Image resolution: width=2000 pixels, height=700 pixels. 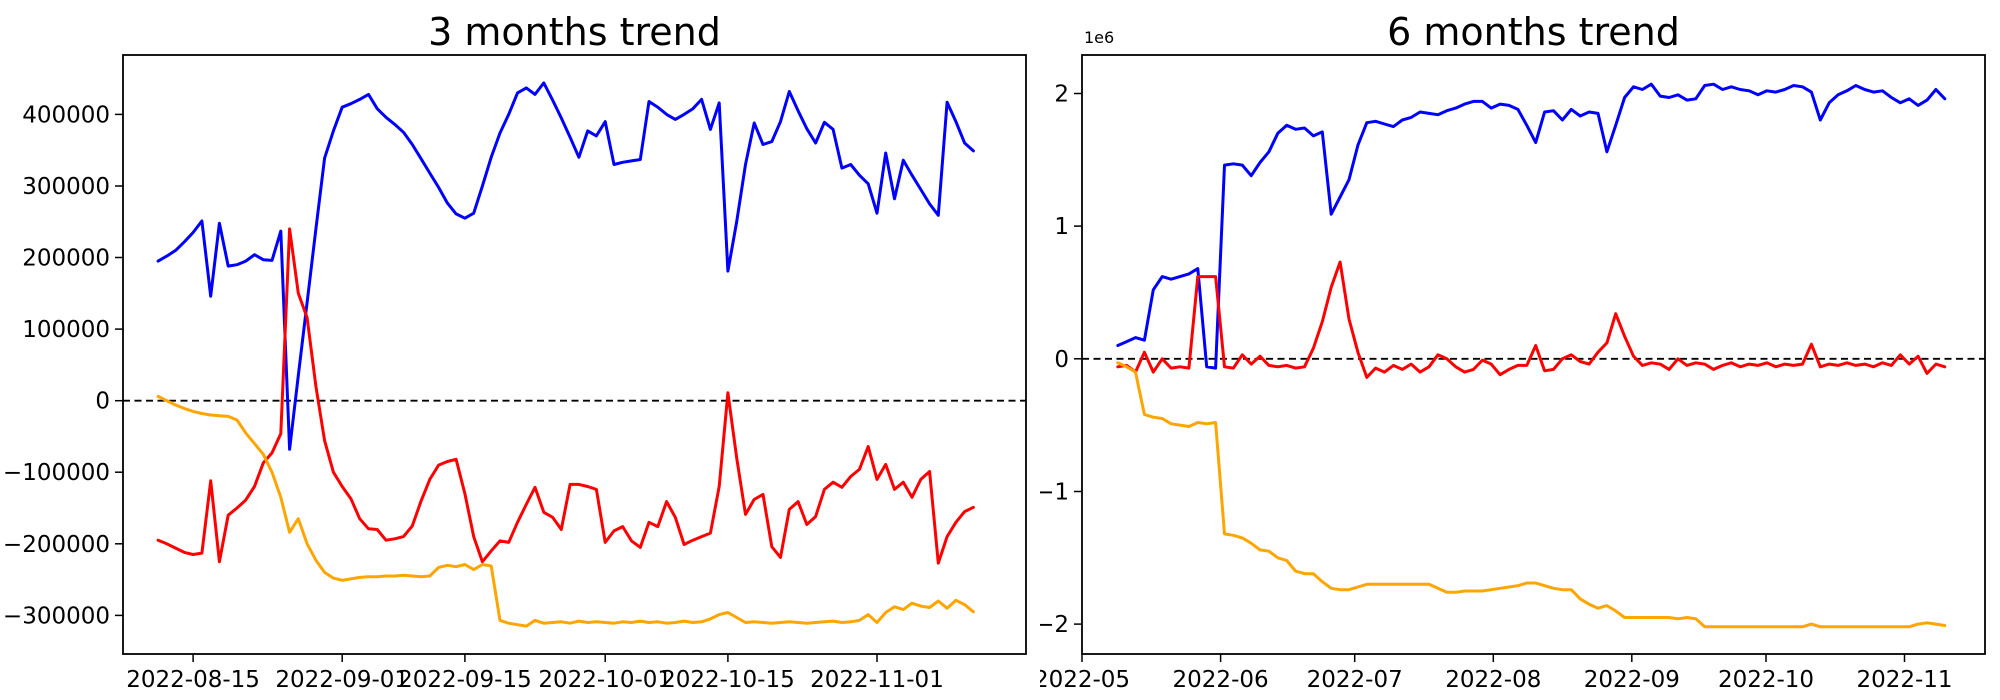 What do you see at coordinates (1099, 37) in the screenshot?
I see `y-axis-offset-label: 1e6` at bounding box center [1099, 37].